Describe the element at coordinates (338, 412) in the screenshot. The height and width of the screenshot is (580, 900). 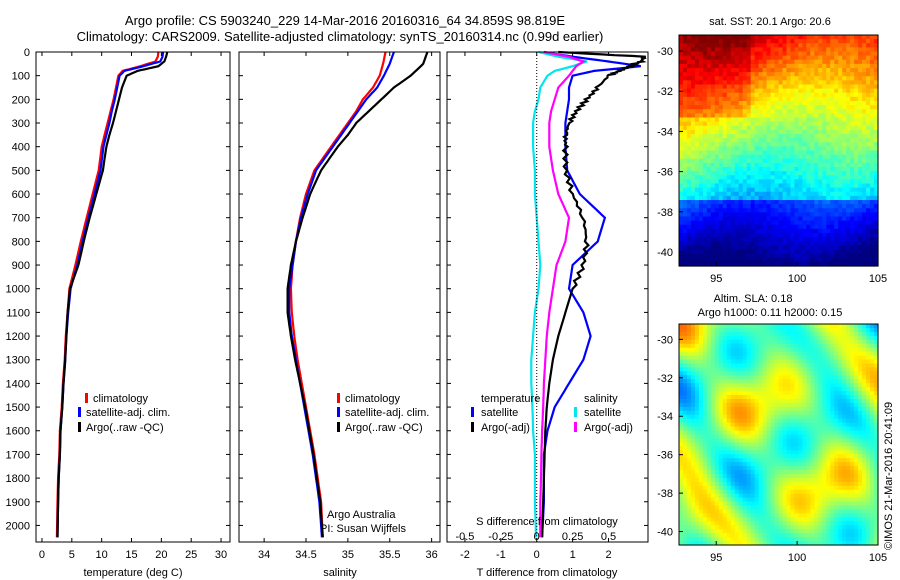
I see `legend-swatch-satellite-adj` at that location.